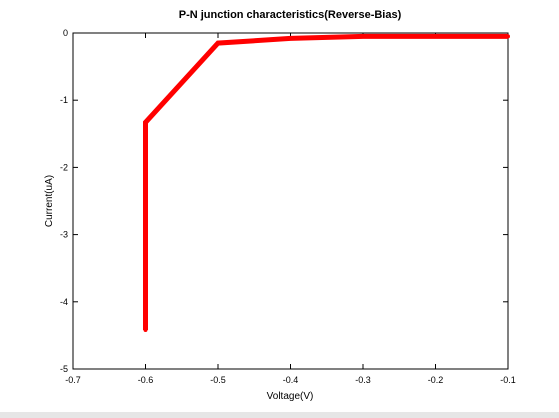 The image size is (559, 418). Describe the element at coordinates (49, 201) in the screenshot. I see `y-axis-label: Current(uA)` at that location.